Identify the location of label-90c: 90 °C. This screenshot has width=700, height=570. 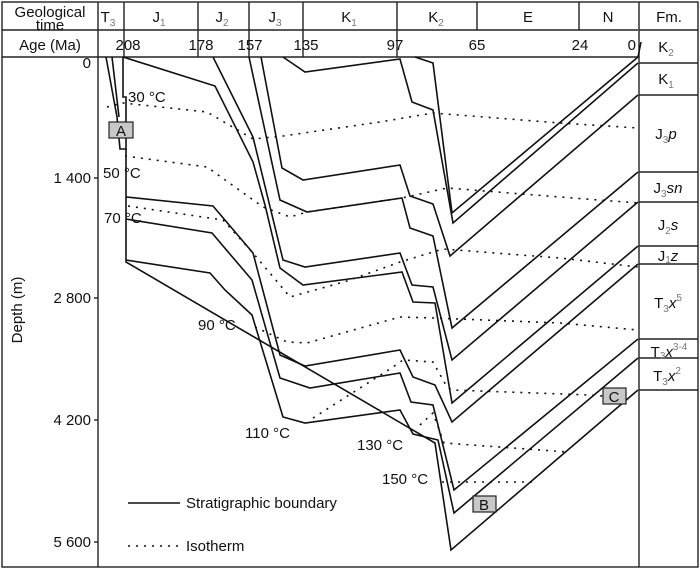
(217, 325).